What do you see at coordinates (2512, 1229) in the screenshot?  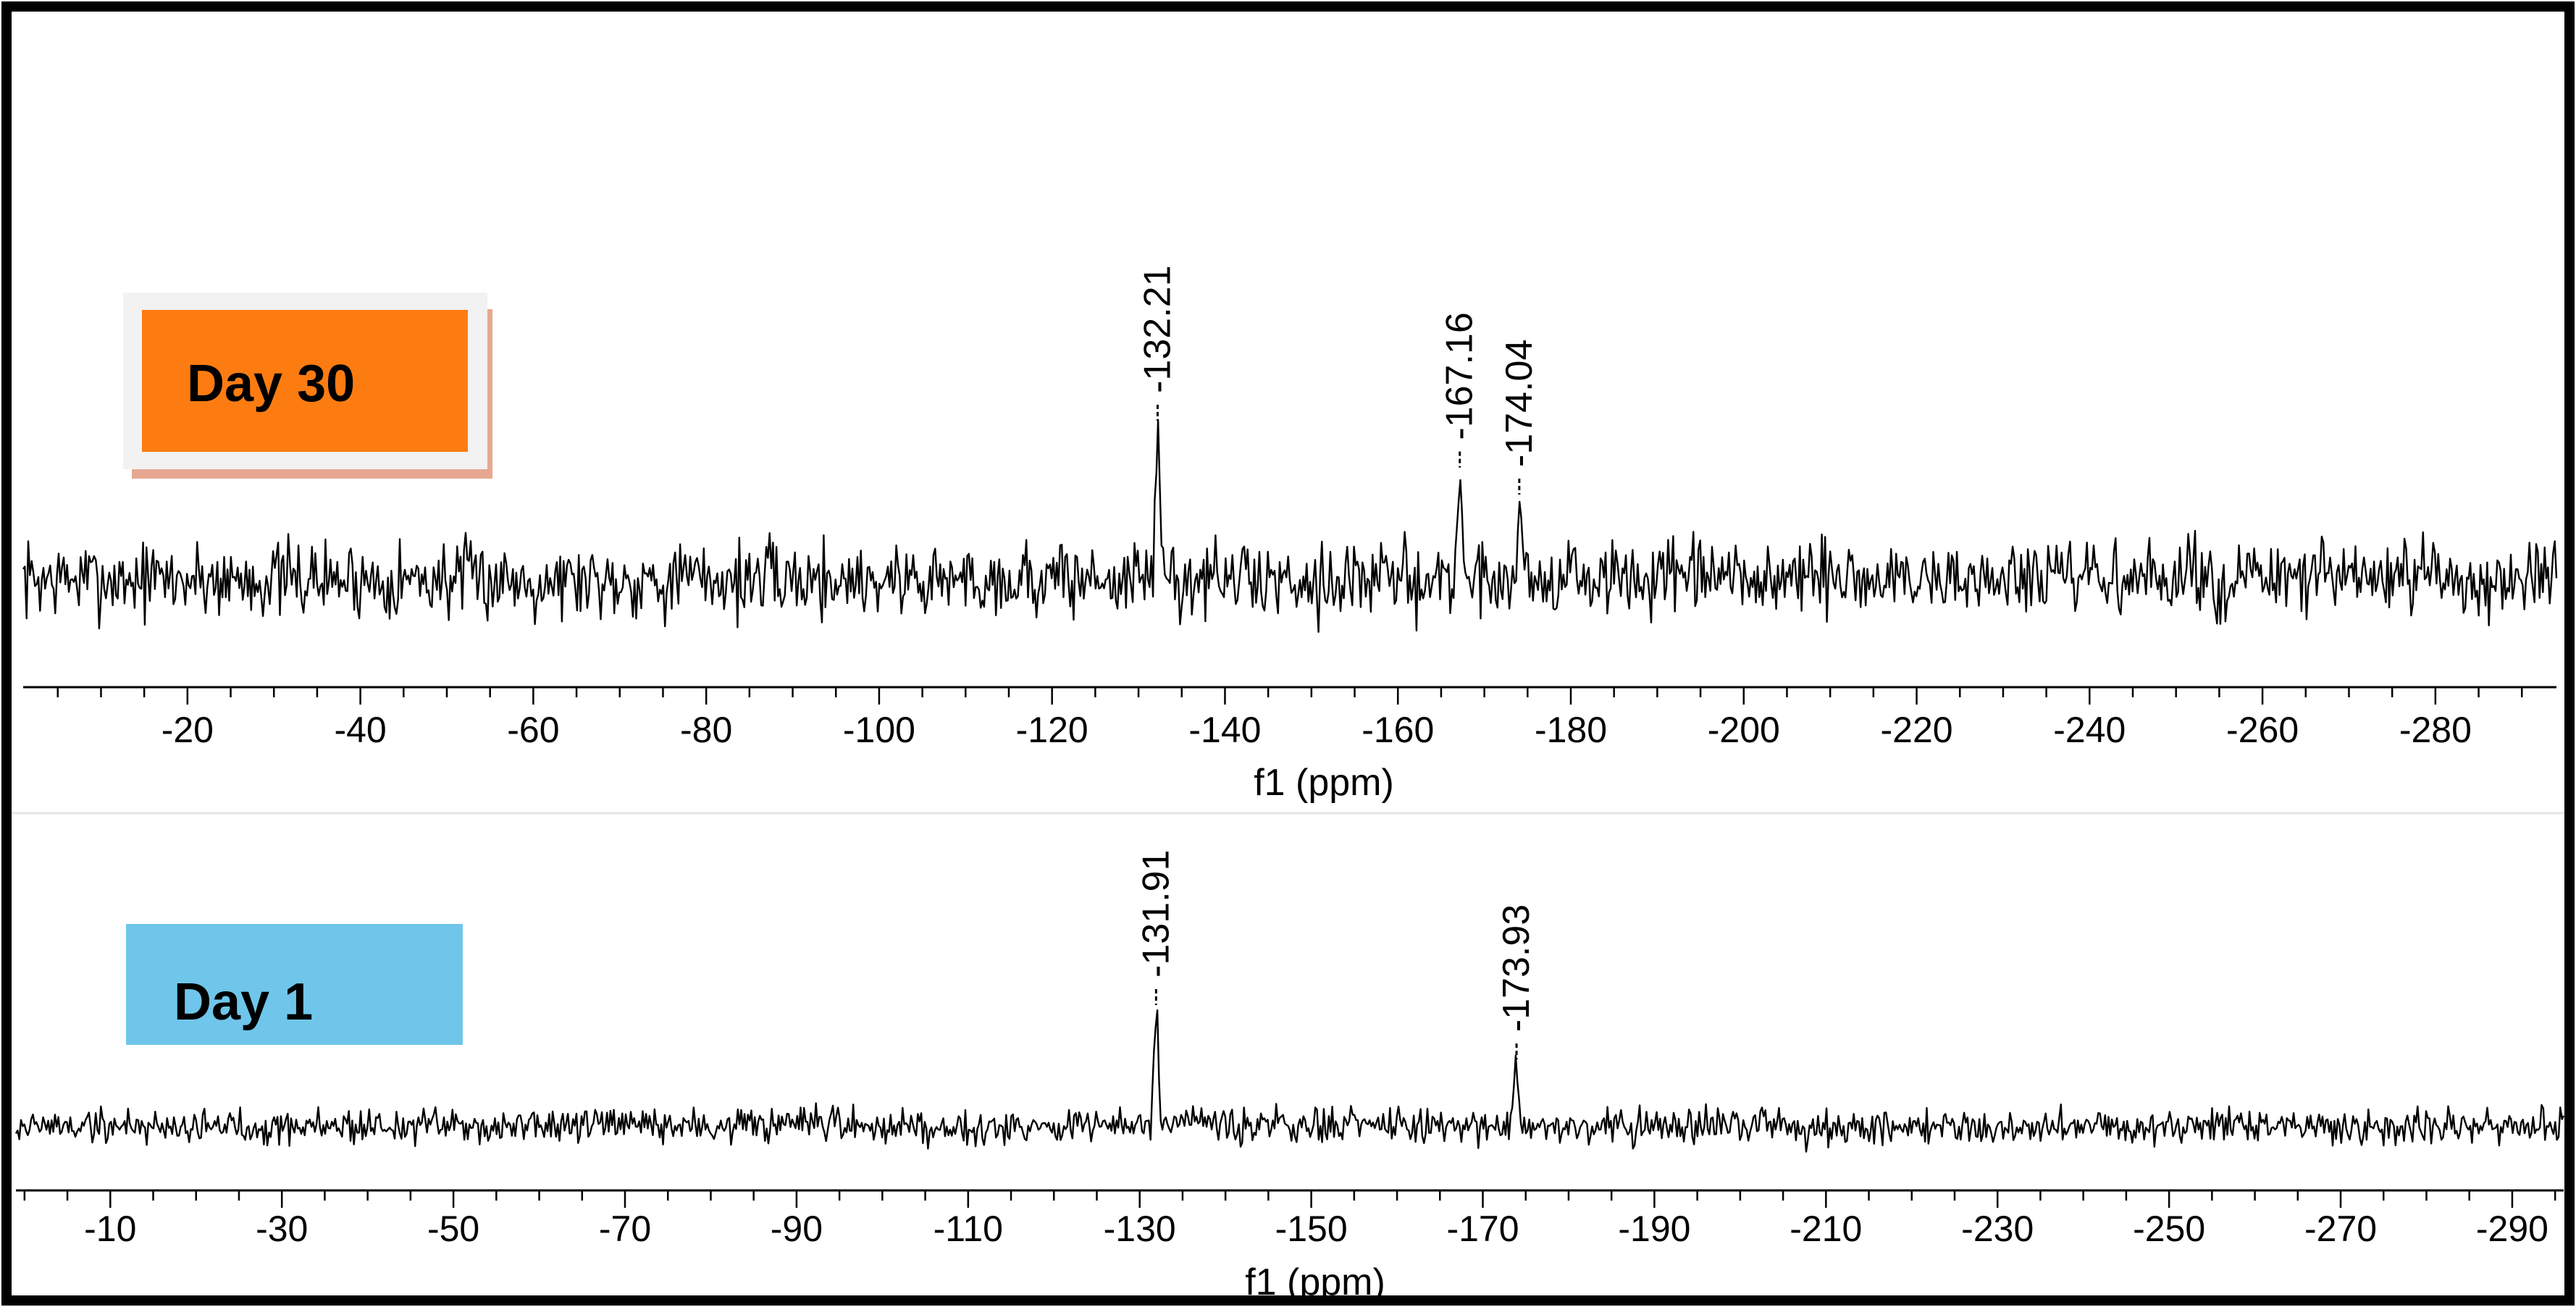 I see `day1-tick-label-14: -290` at bounding box center [2512, 1229].